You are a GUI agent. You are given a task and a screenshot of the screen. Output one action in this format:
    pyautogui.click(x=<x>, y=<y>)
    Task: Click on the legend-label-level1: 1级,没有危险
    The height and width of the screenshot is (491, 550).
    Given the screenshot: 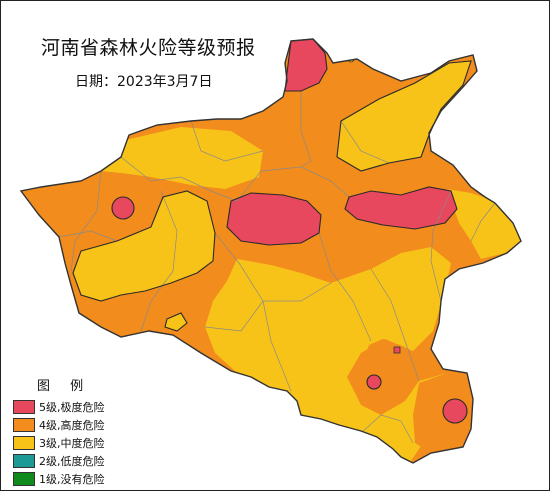 What is the action you would take?
    pyautogui.click(x=72, y=479)
    